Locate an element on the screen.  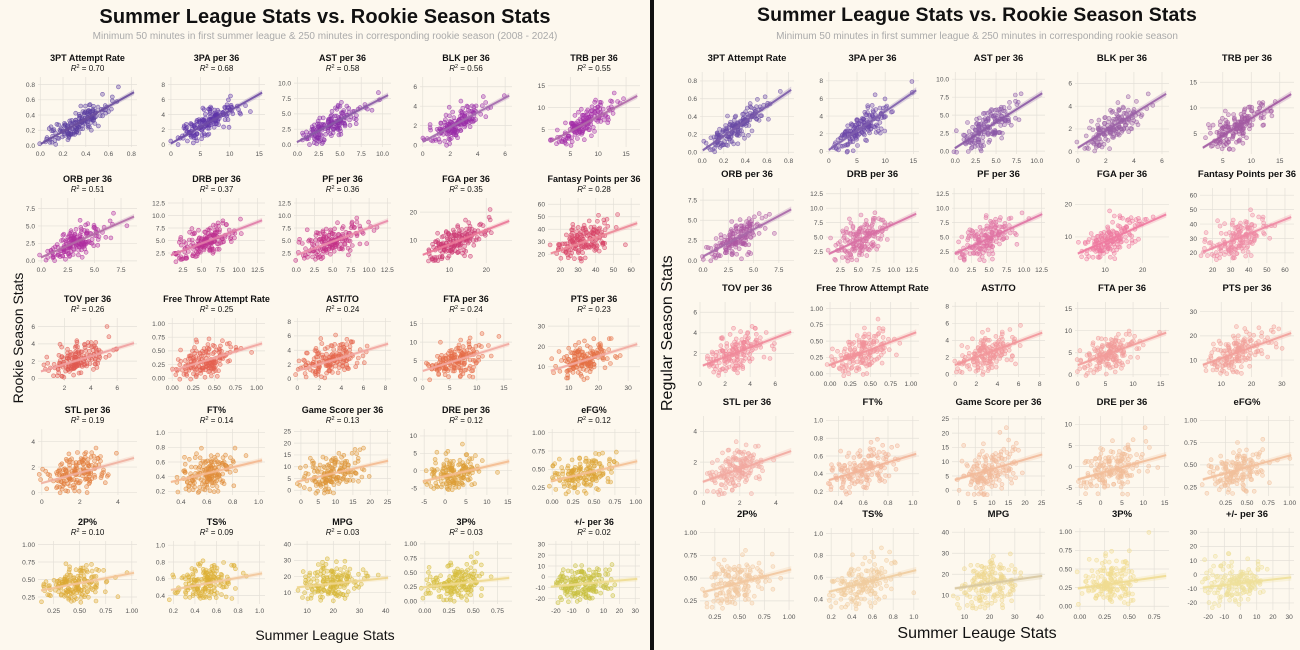
y-tick-label: 0 is located at coordinates (415, 379).